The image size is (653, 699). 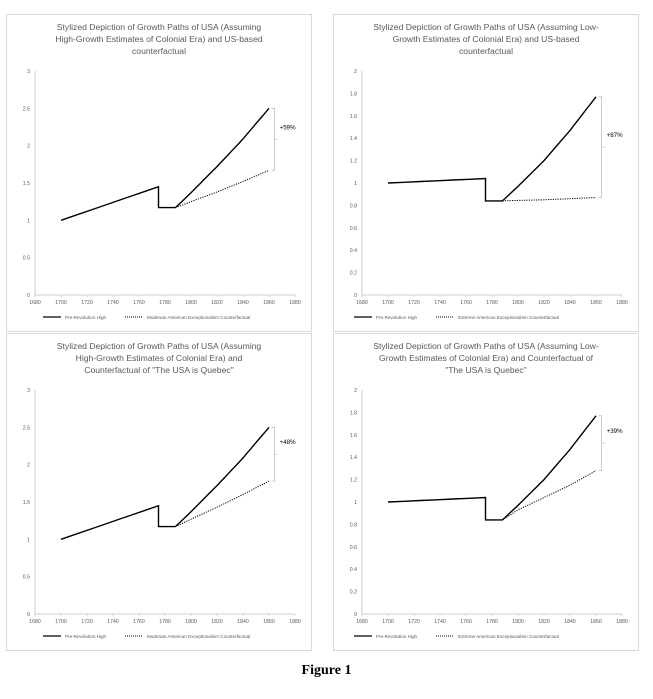 I want to click on chart-title-line: "The USA is Quebec", so click(x=486, y=370).